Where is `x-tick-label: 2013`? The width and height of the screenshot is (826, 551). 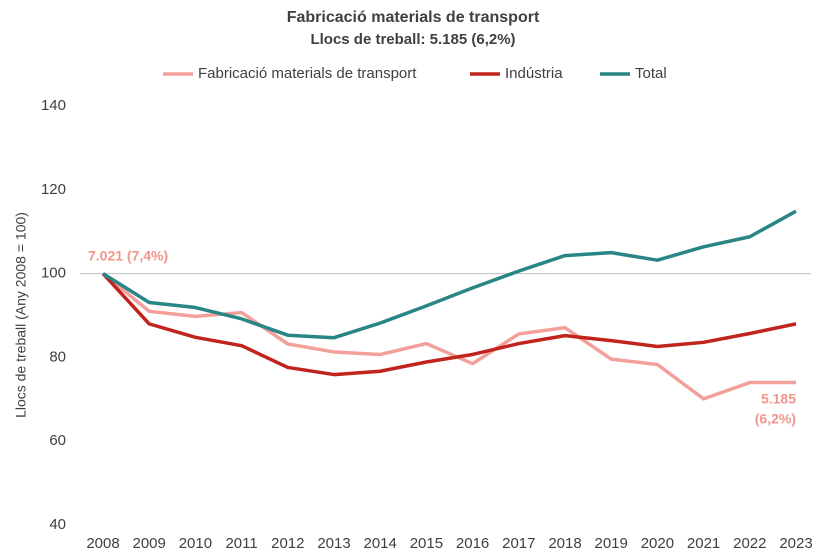
x-tick-label: 2013 is located at coordinates (333, 543).